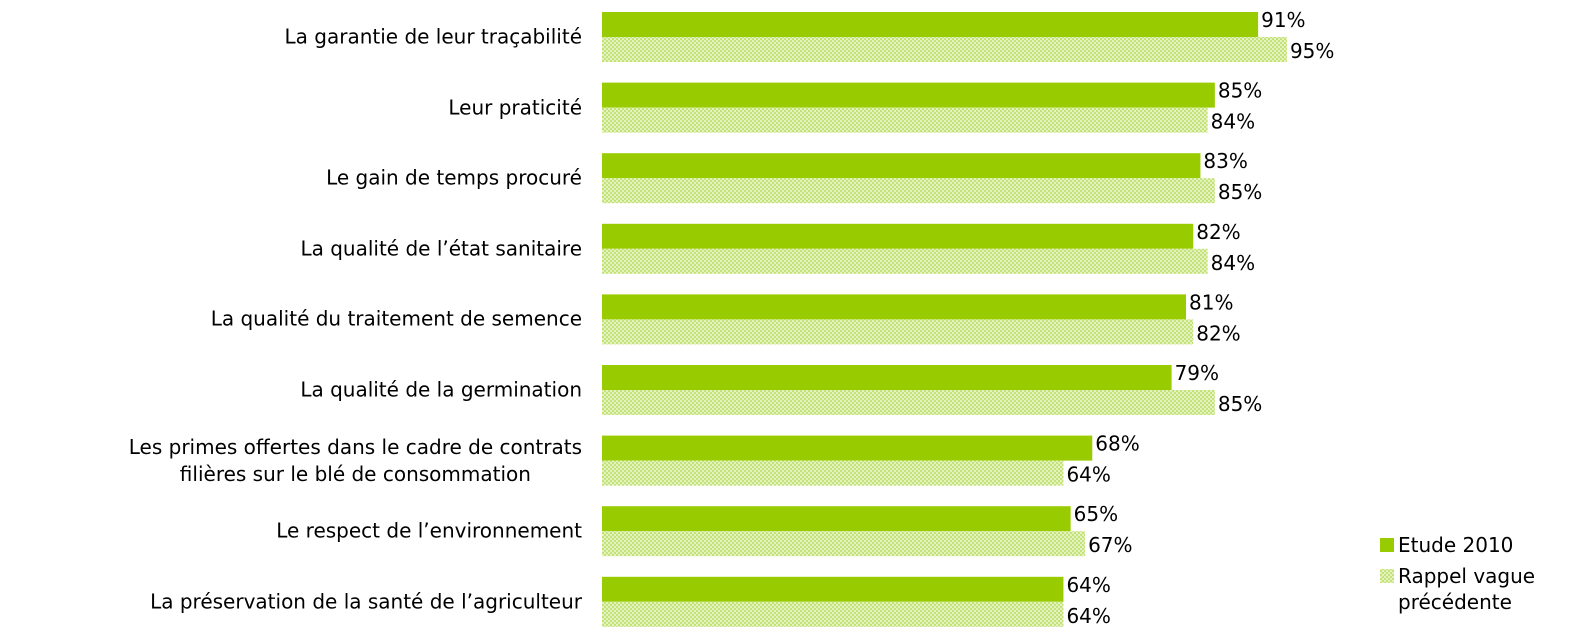  I want to click on value-label: 81%, so click(1211, 302).